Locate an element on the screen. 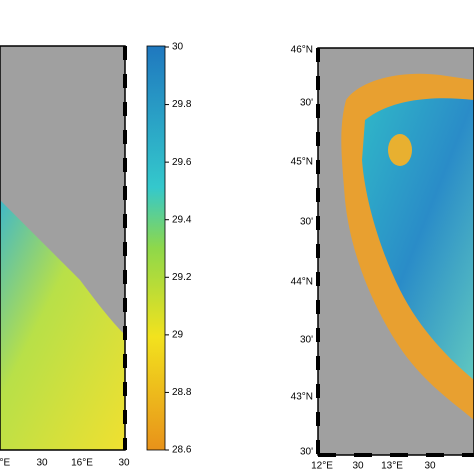  y-tick-label: 44°N is located at coordinates (302, 282).